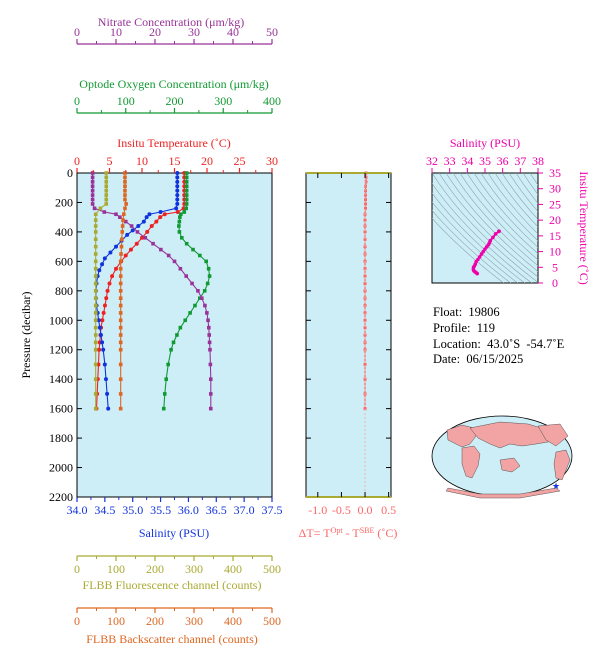  I want to click on temperature-tick-label: 20, so click(207, 161).